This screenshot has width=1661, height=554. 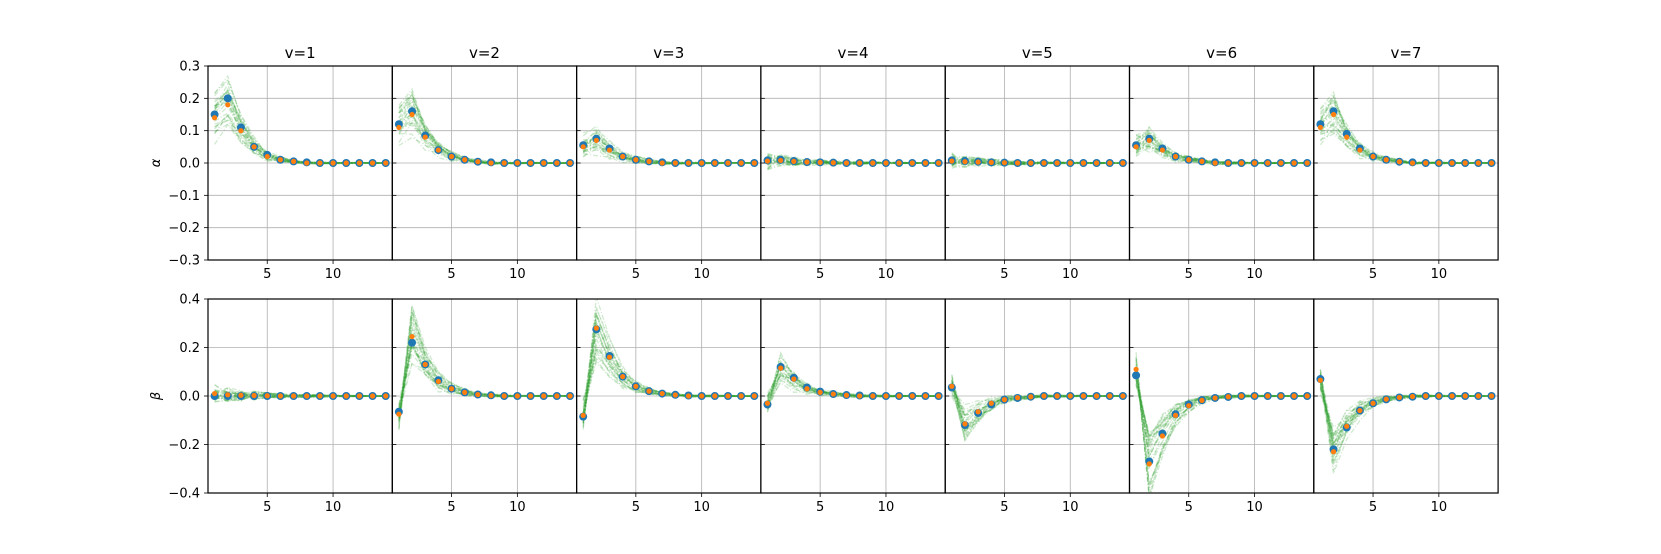 I want to click on panel-title: v=7, so click(x=1405, y=53).